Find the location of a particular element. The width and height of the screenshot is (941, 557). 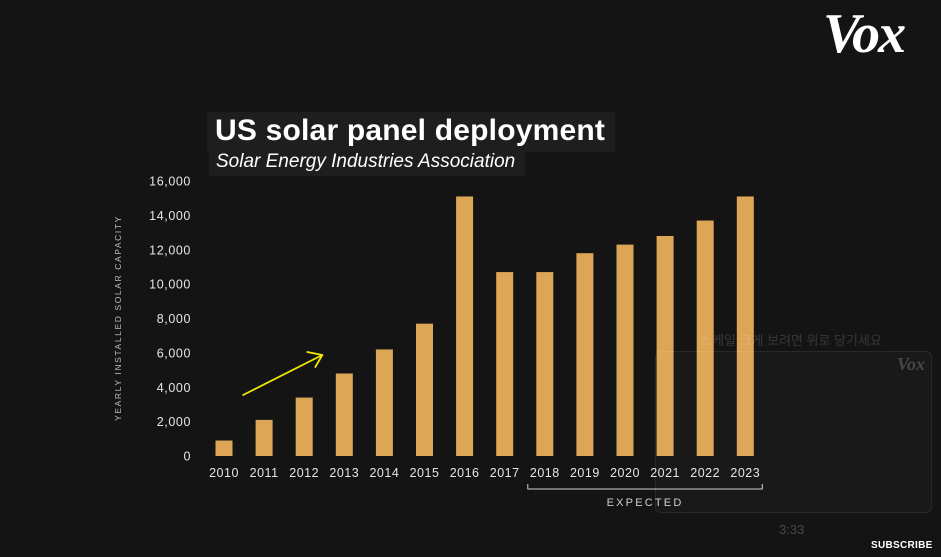

x-tick-label: 2020 is located at coordinates (625, 473).